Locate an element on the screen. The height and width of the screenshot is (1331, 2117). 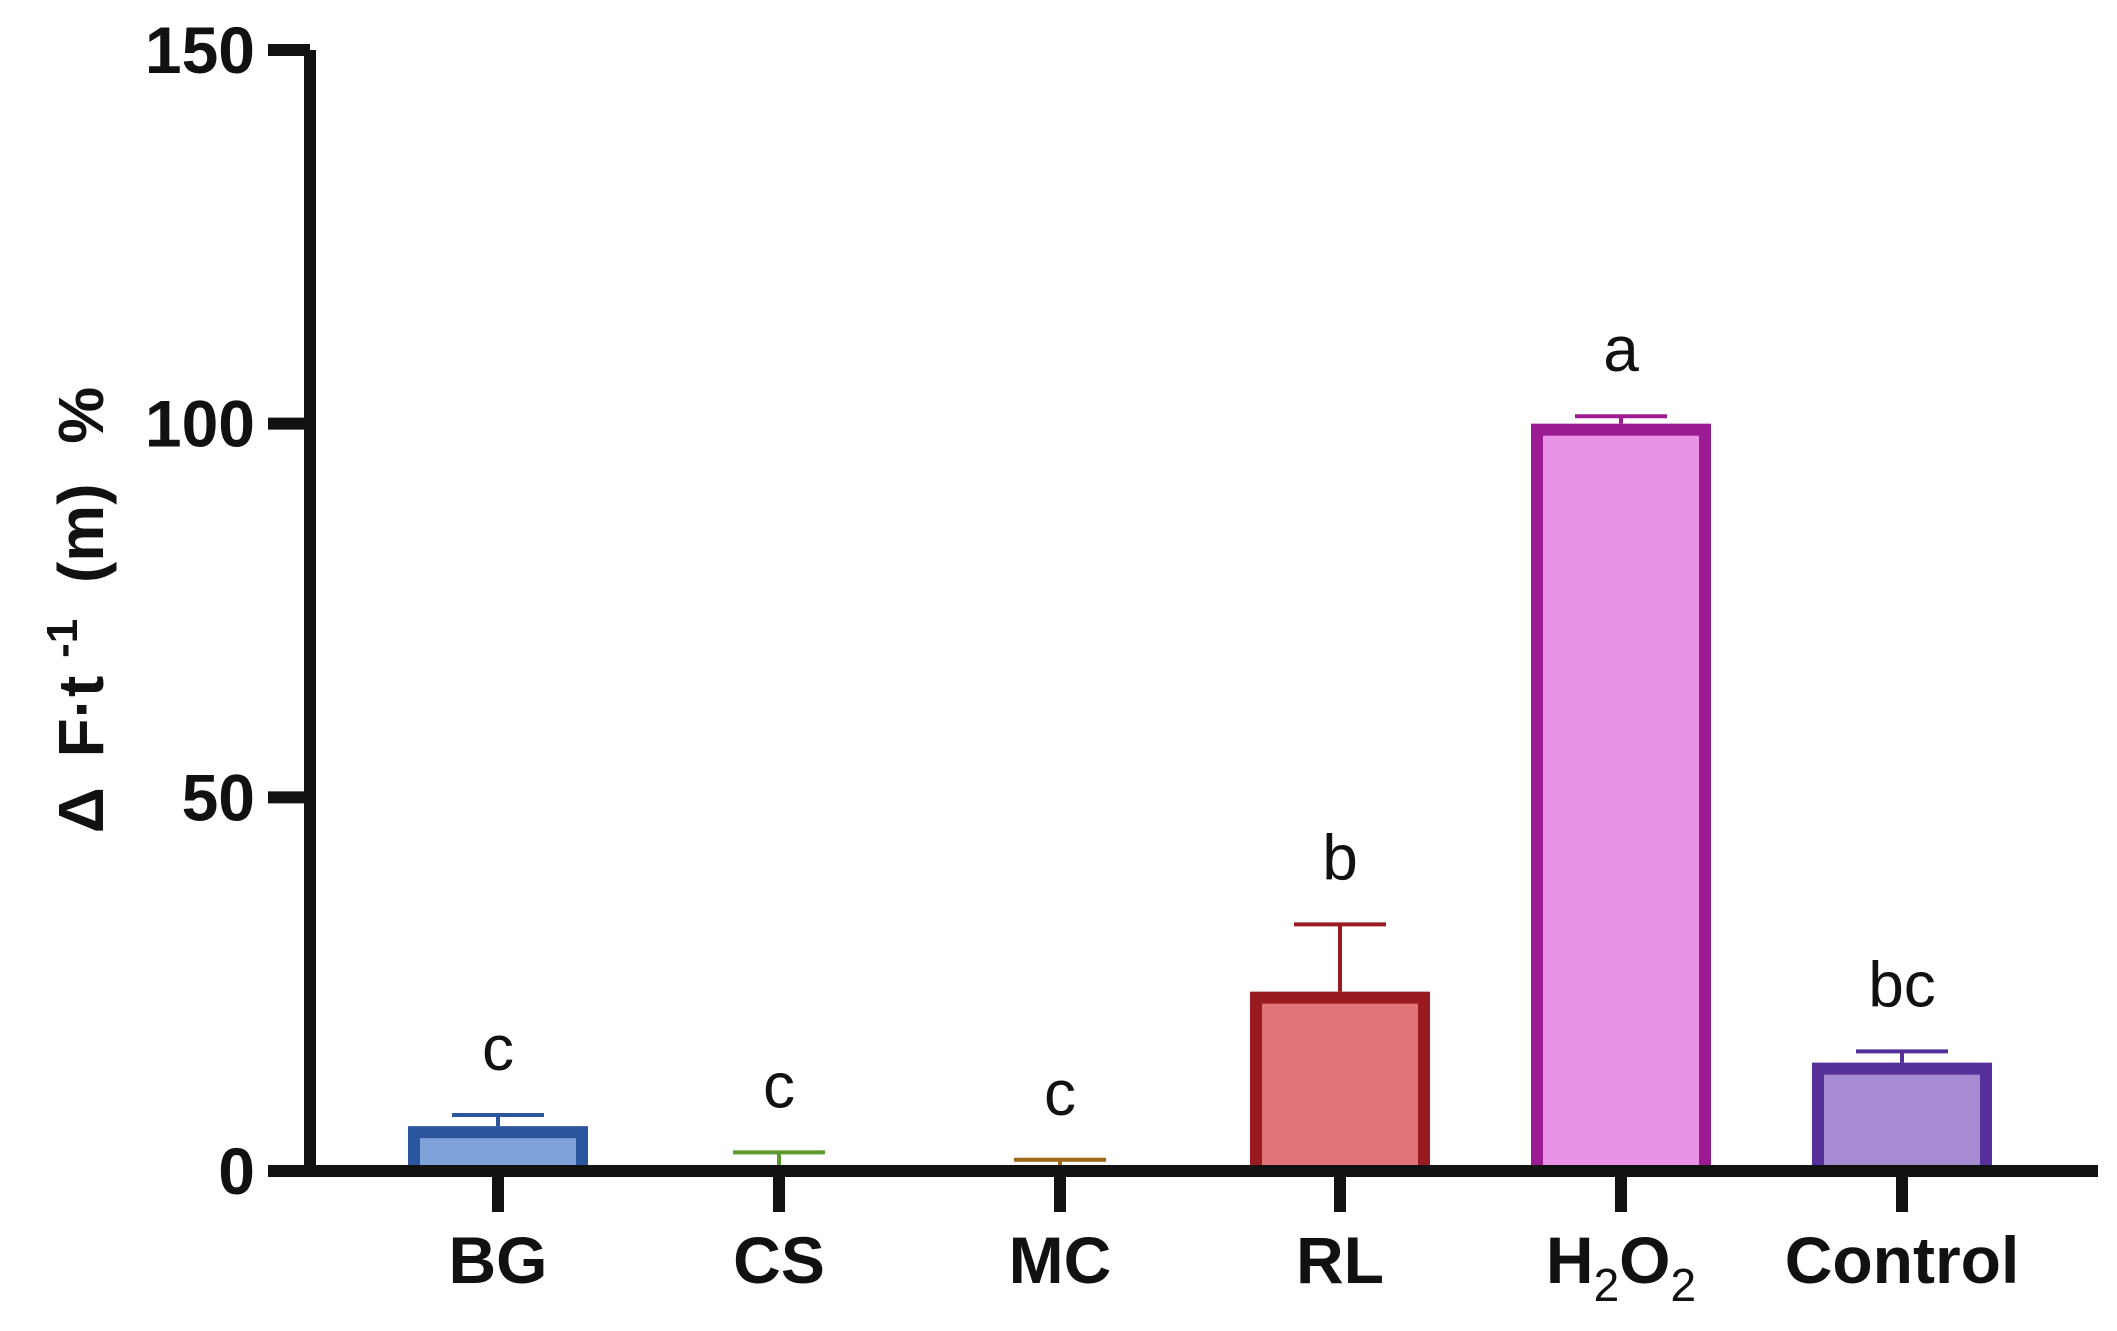
significance-label: a is located at coordinates (1621, 349).